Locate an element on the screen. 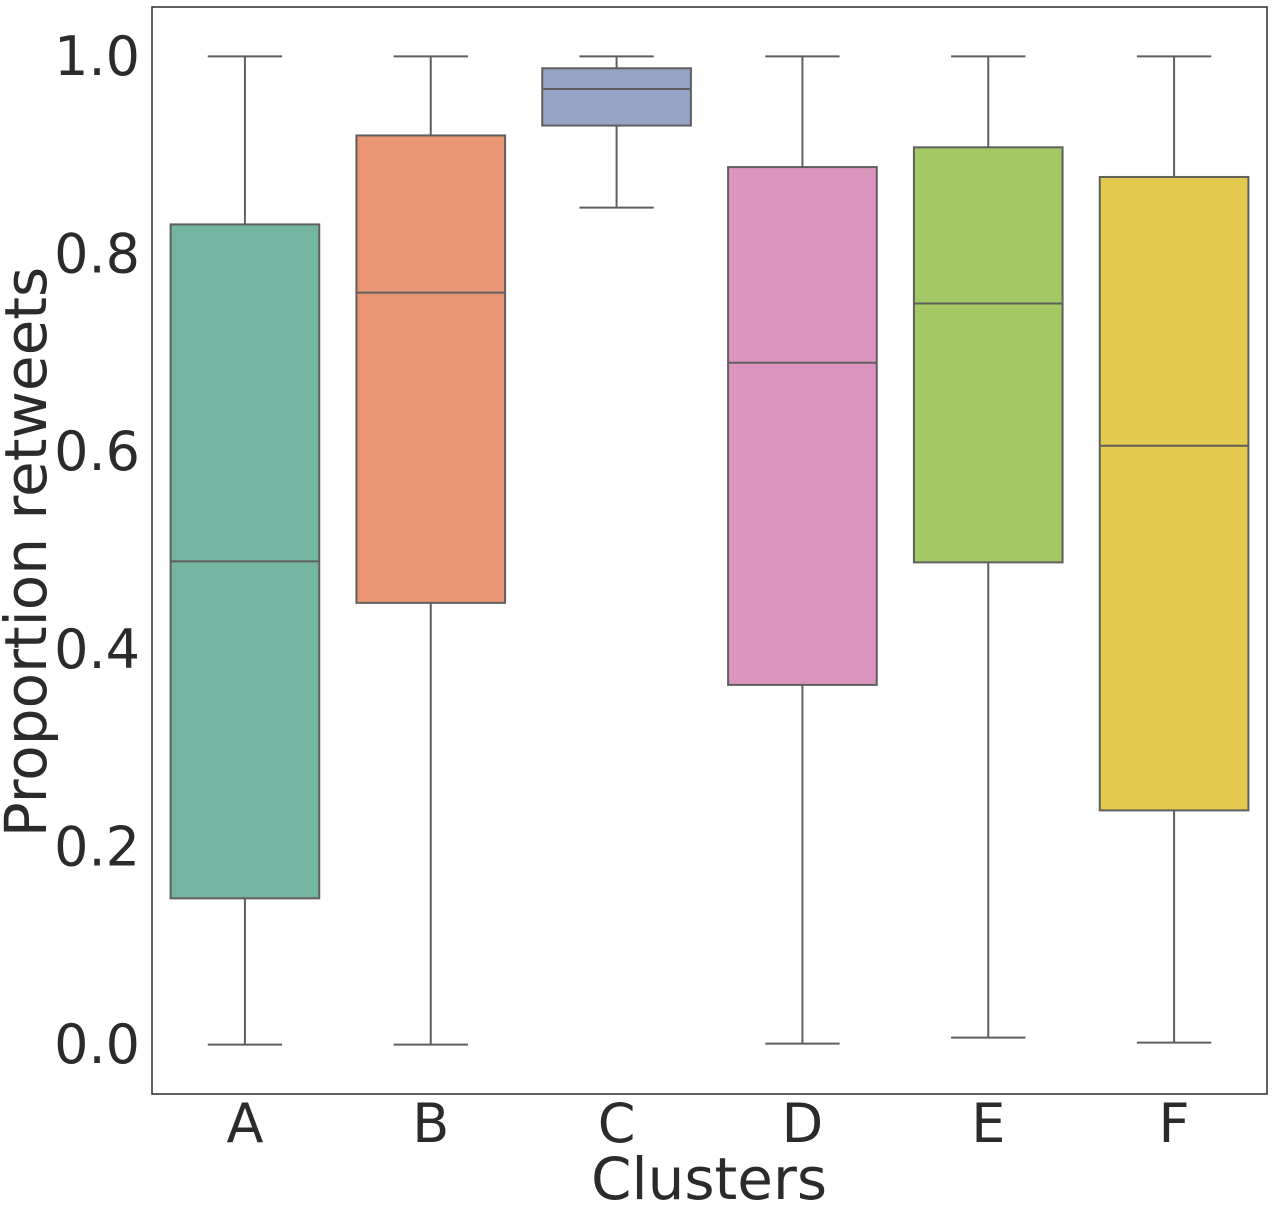  box-group-e is located at coordinates (988, 547).